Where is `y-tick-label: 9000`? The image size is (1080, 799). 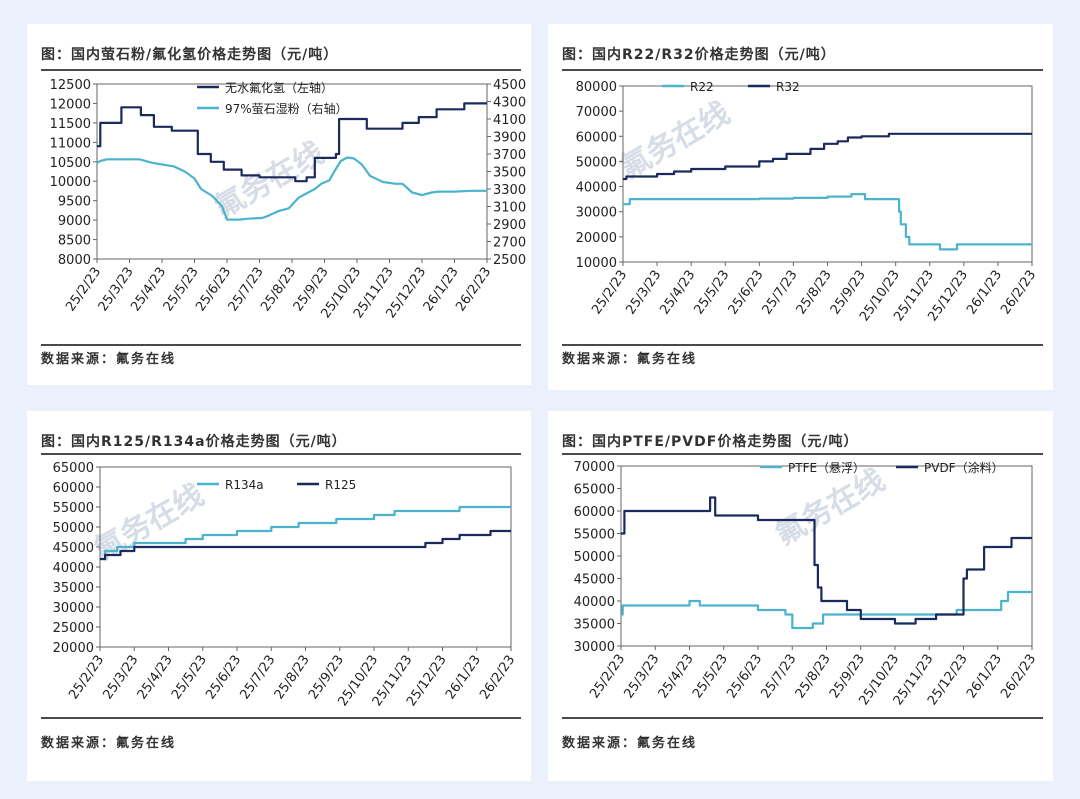
y-tick-label: 9000 is located at coordinates (74, 221).